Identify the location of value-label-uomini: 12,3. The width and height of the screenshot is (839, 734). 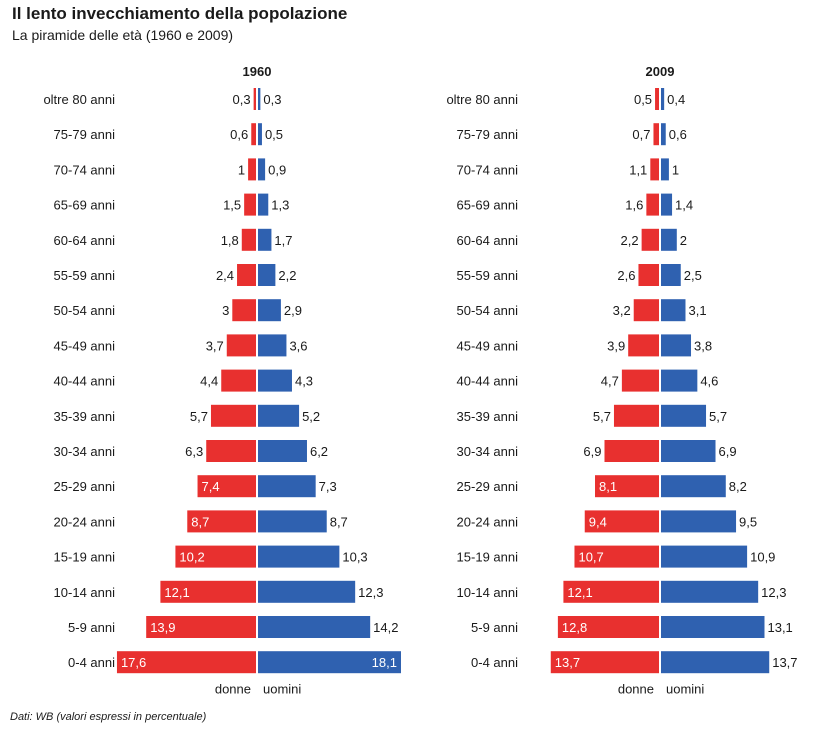
(773, 592).